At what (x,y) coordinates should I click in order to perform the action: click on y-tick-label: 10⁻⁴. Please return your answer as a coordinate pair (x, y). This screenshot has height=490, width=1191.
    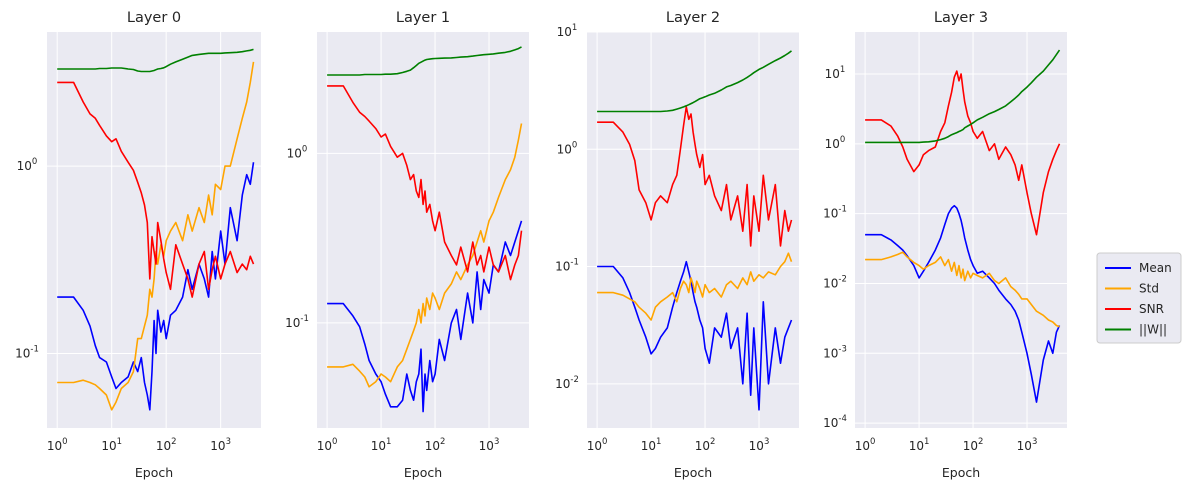
    Looking at the image, I should click on (835, 422).